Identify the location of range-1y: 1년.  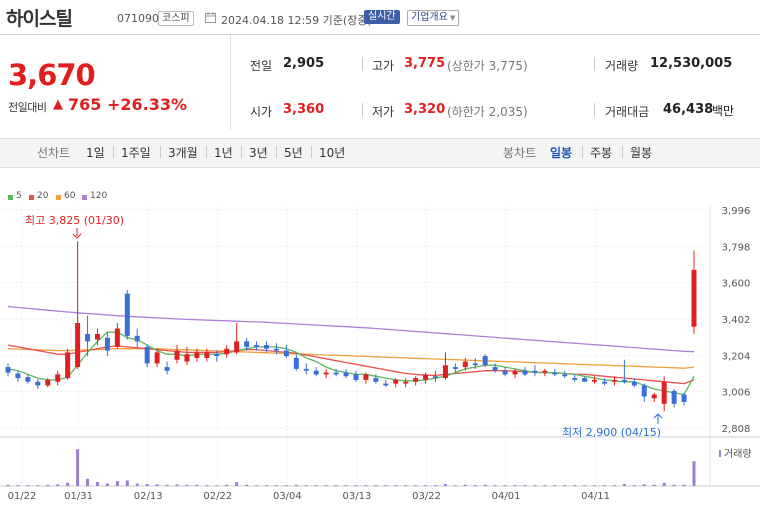
(223, 153).